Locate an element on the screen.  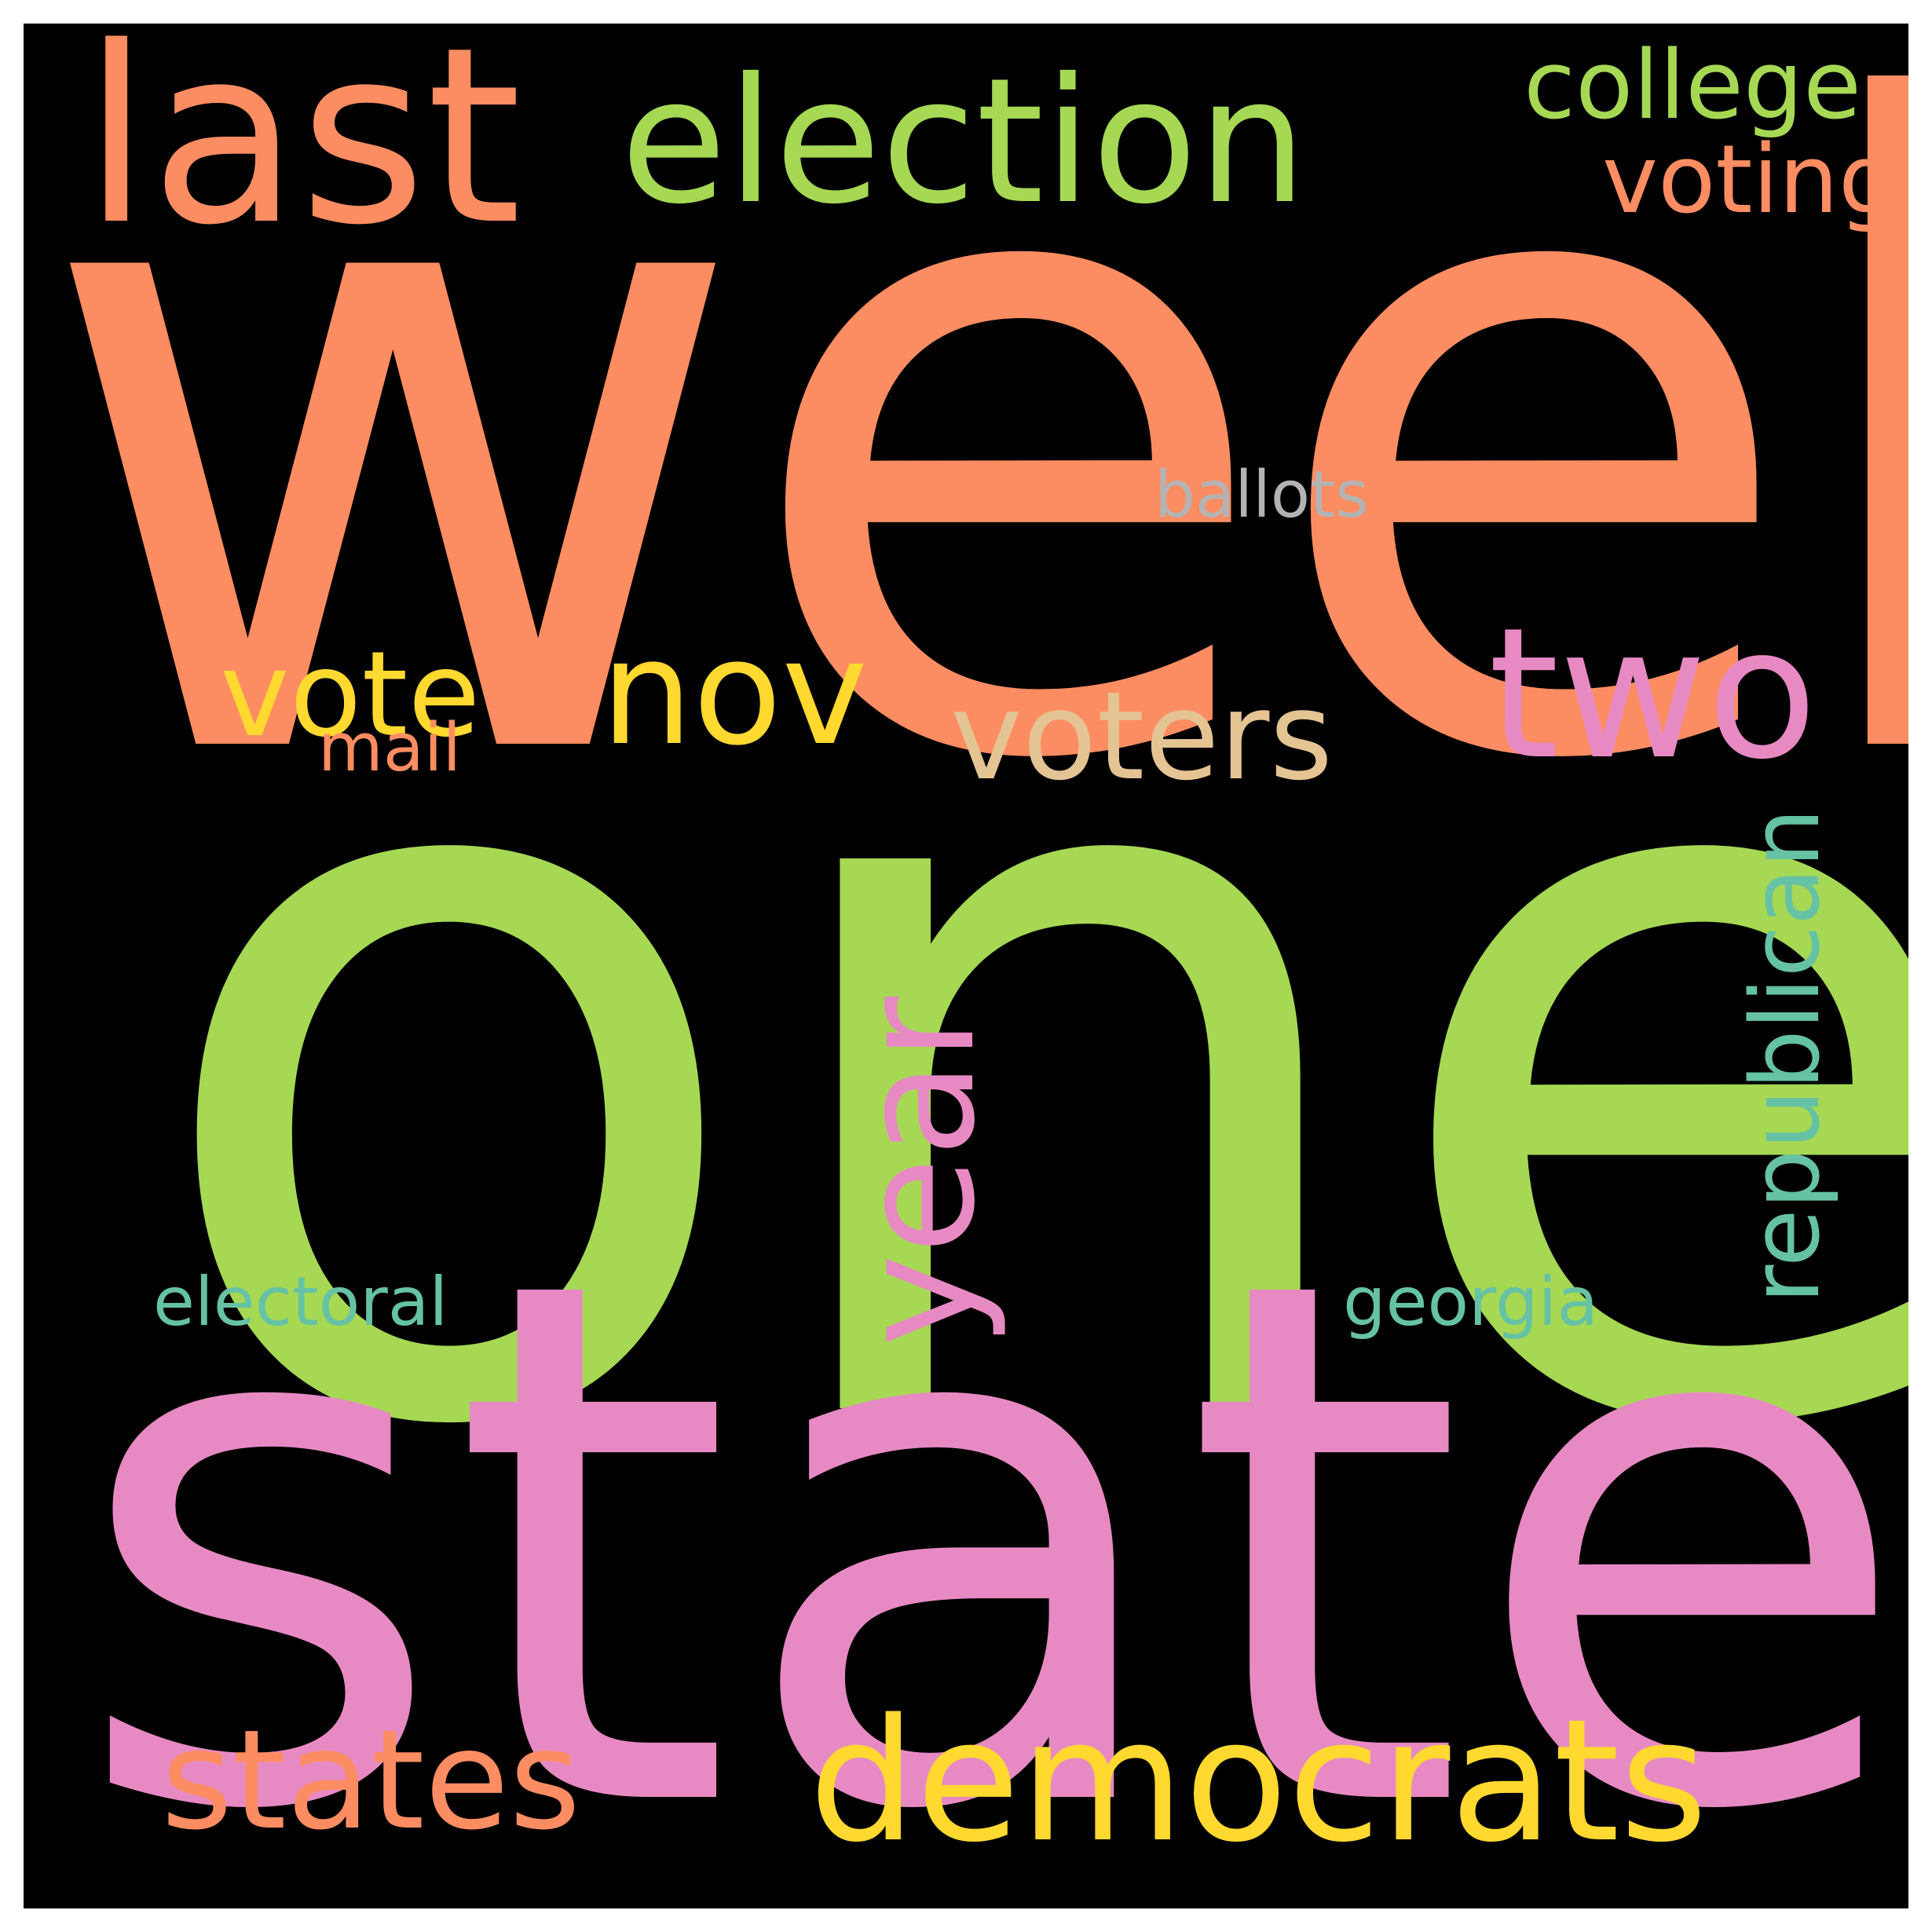
word-states: states is located at coordinates (371, 1781).